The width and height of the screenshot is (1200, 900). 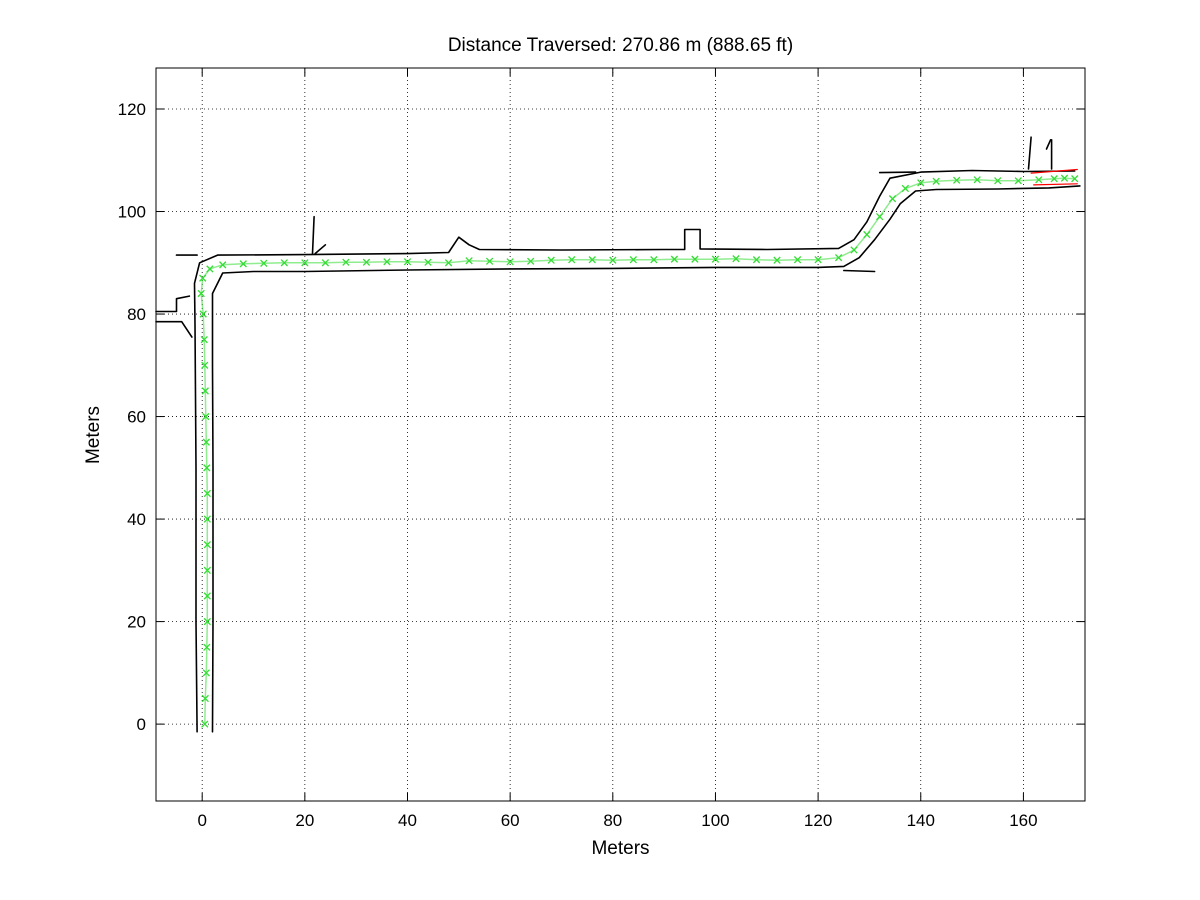 What do you see at coordinates (612, 820) in the screenshot?
I see `x-tick-label: 80` at bounding box center [612, 820].